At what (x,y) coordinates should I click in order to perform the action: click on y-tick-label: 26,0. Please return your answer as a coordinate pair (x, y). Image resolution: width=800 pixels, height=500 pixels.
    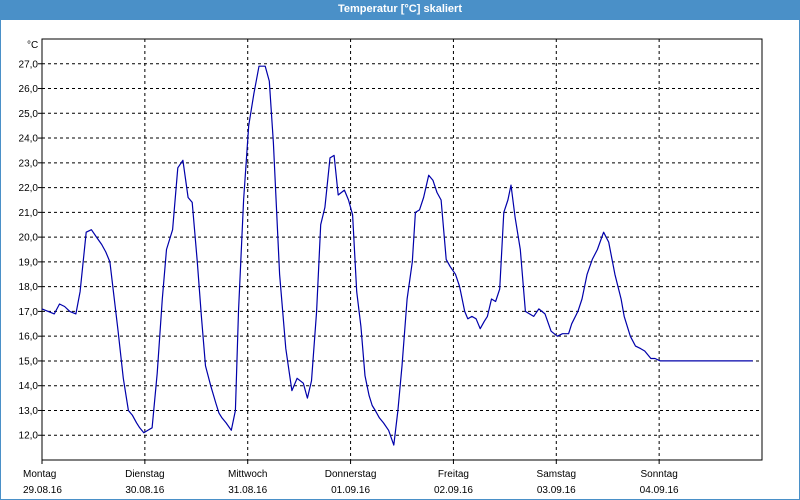
    Looking at the image, I should click on (29, 89).